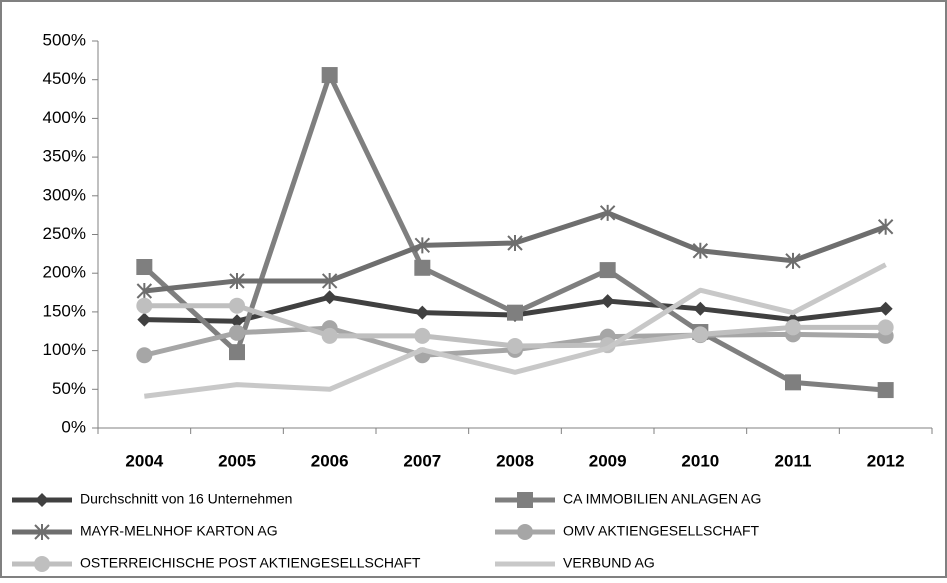  I want to click on legend-item: Durchschnitt von 16 Unternehmen, so click(152, 499).